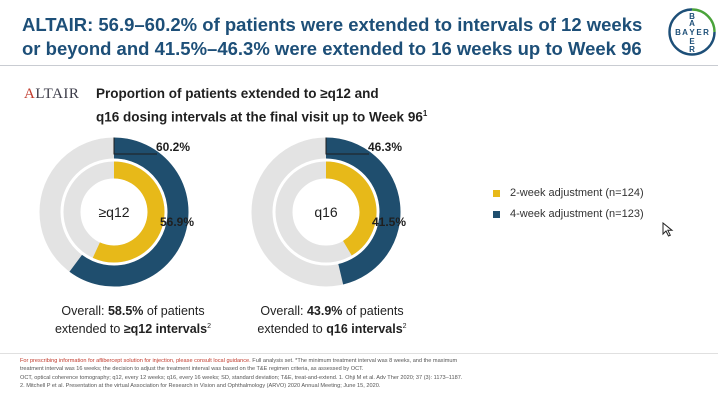 The height and width of the screenshot is (407, 718). Describe the element at coordinates (351, 208) in the screenshot. I see `q16-2-week-arc` at that location.